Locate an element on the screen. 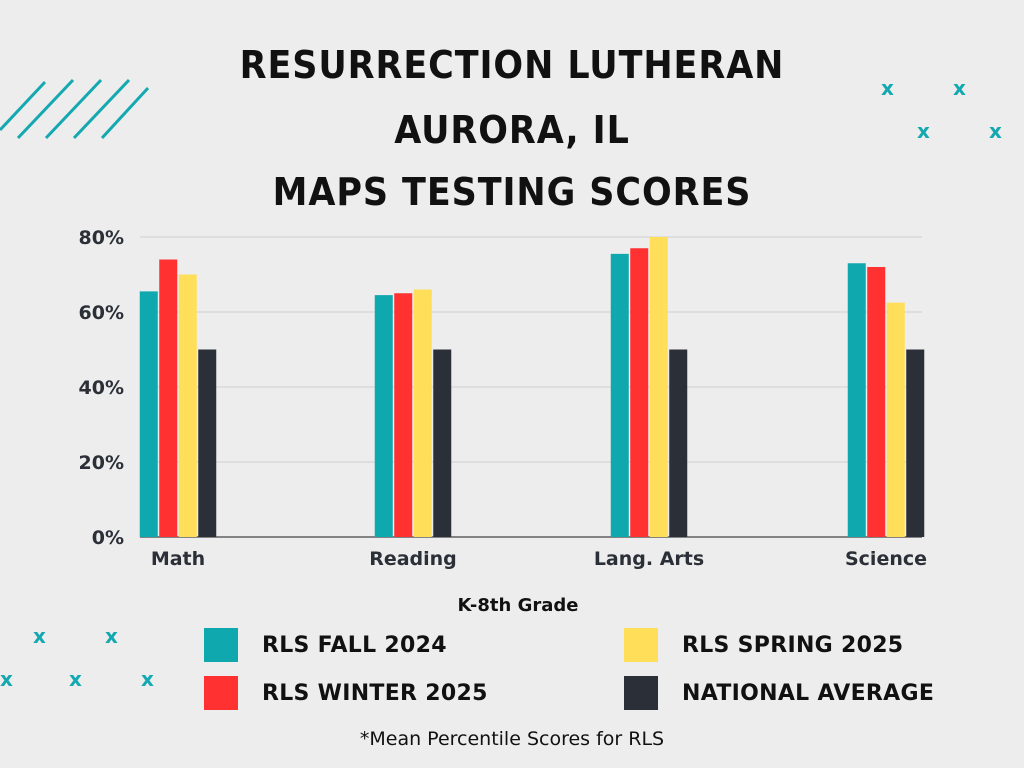  x-tick-label: Lang. Arts is located at coordinates (649, 559).